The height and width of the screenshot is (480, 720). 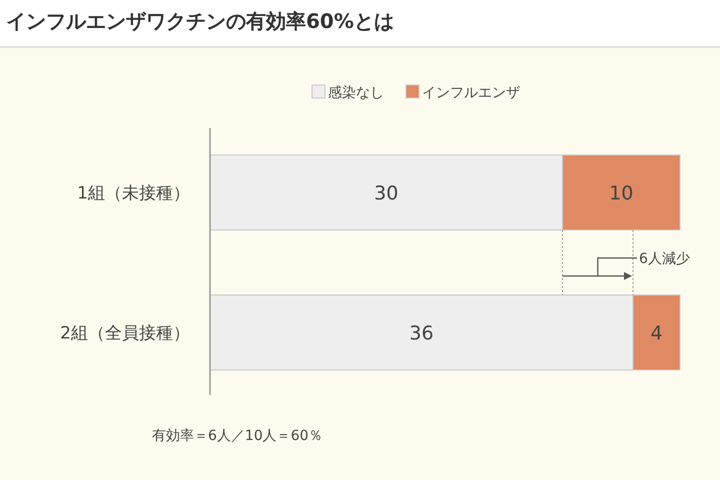 I want to click on data-label: 4, so click(x=656, y=333).